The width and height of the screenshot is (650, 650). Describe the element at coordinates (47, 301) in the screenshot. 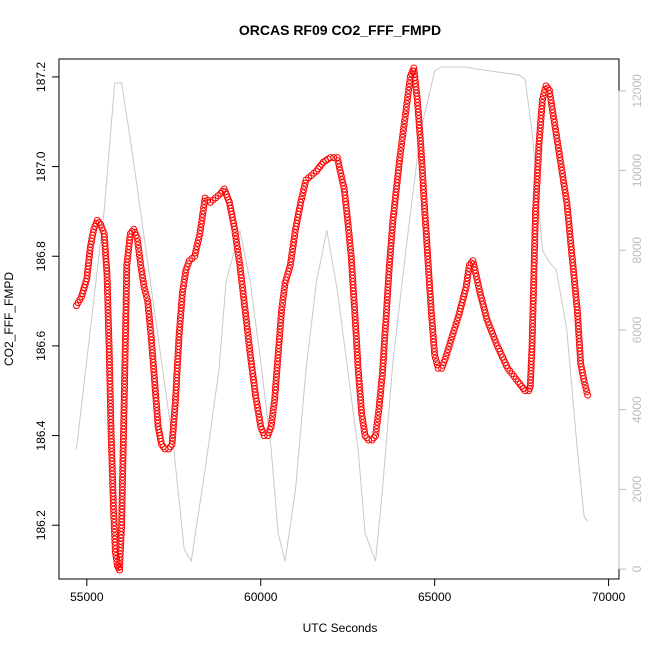

I see `y-axis: 186.2 186.4 186.6 186.8 187.0 187.2` at that location.